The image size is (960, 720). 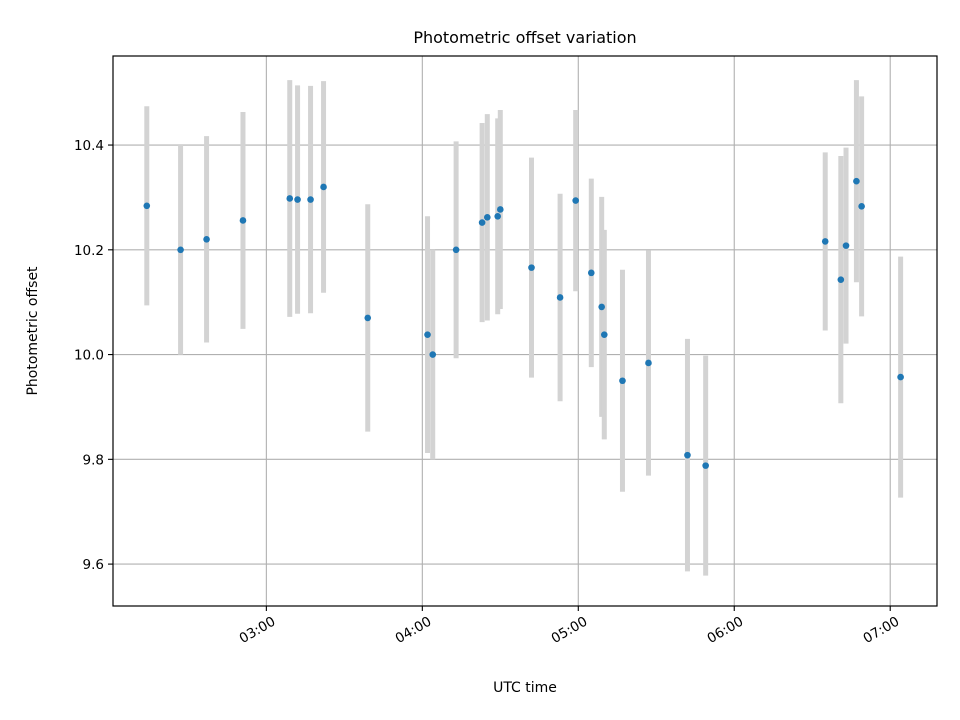 What do you see at coordinates (525, 688) in the screenshot?
I see `x-axis-label: UTC time` at bounding box center [525, 688].